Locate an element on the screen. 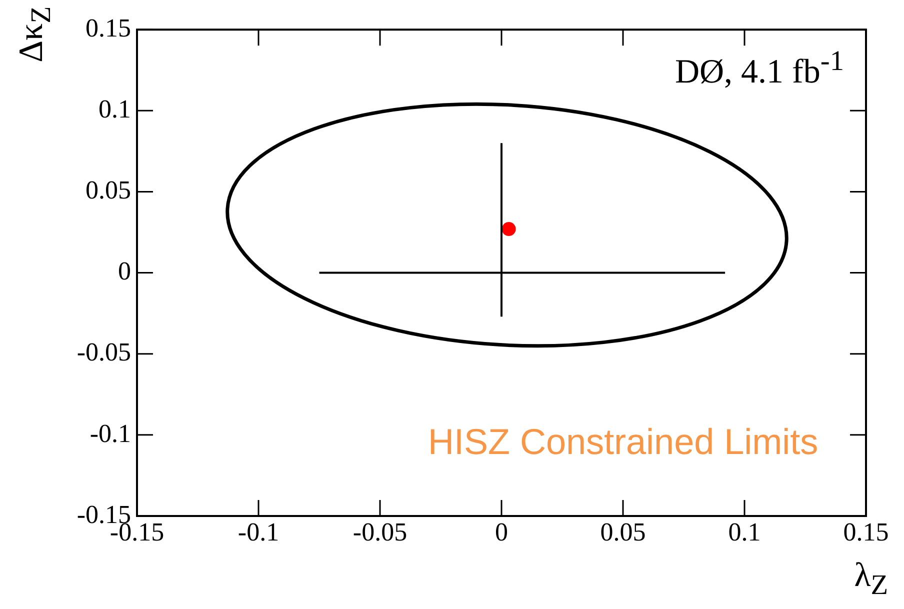 The width and height of the screenshot is (904, 609). x-tick-label: 0.1 is located at coordinates (744, 531).